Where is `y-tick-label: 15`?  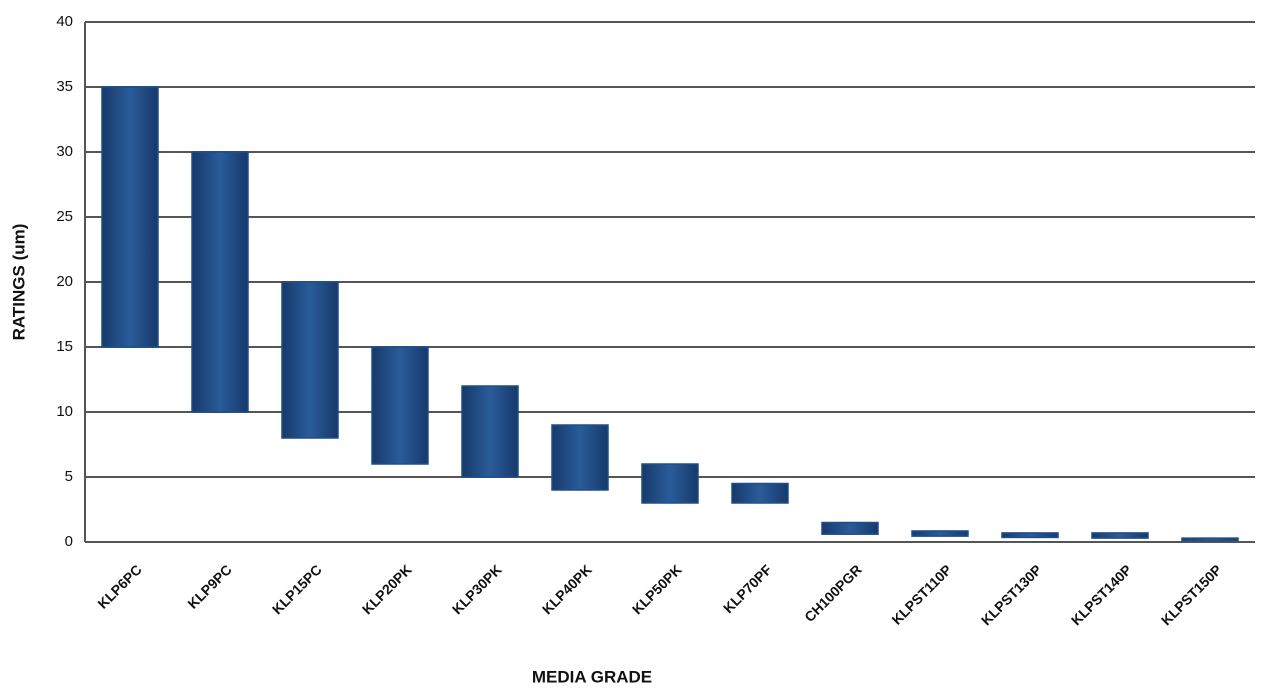 y-tick-label: 15 is located at coordinates (64, 346).